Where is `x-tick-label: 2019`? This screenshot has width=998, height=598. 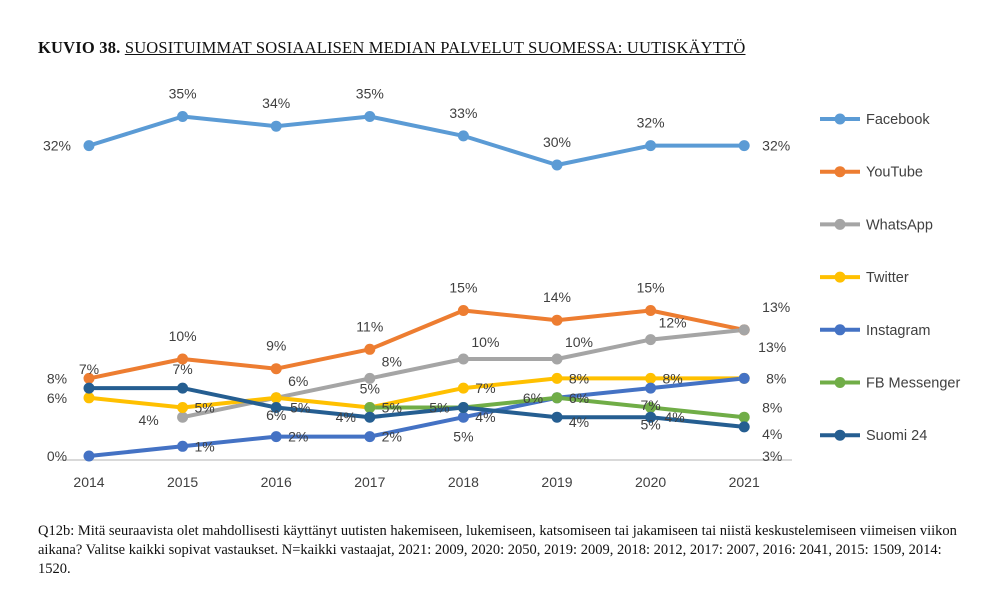
x-tick-label: 2019 is located at coordinates (556, 482).